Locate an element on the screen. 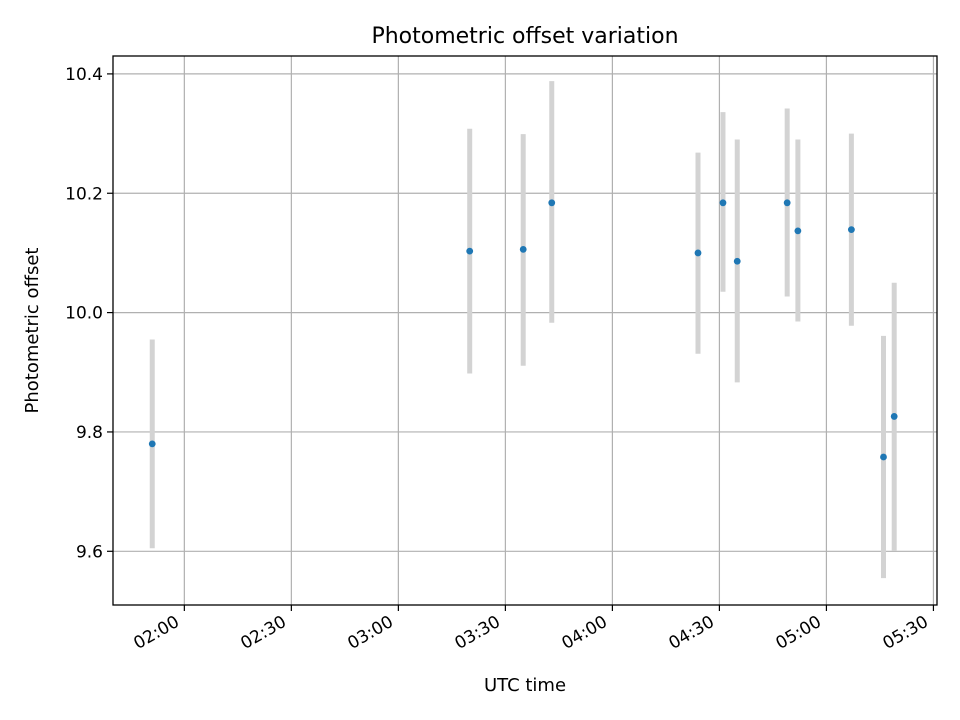 The height and width of the screenshot is (720, 960). x-axis-ticks: 02:00 02:30 03:00 03:30 04:00 04:30 05:00 05:30 is located at coordinates (532, 629).